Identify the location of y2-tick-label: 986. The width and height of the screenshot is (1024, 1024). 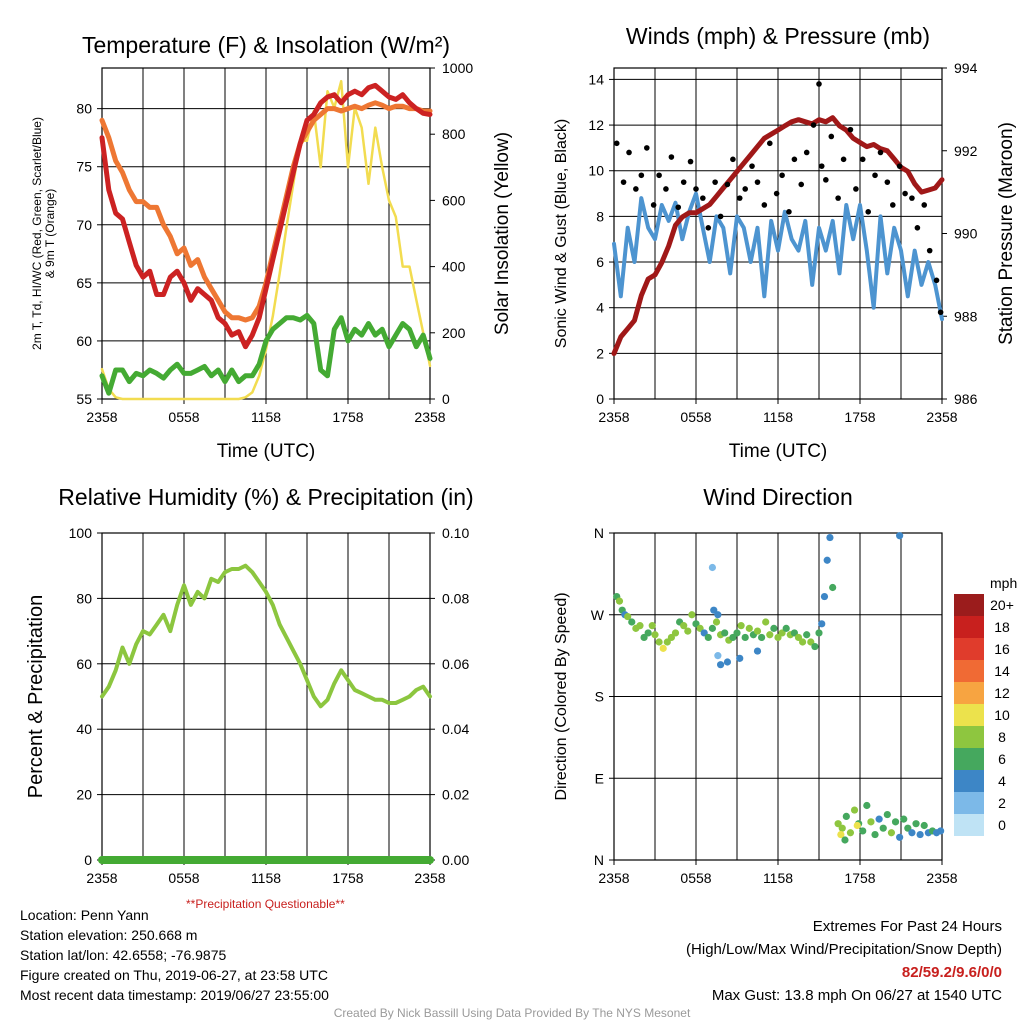
(966, 399).